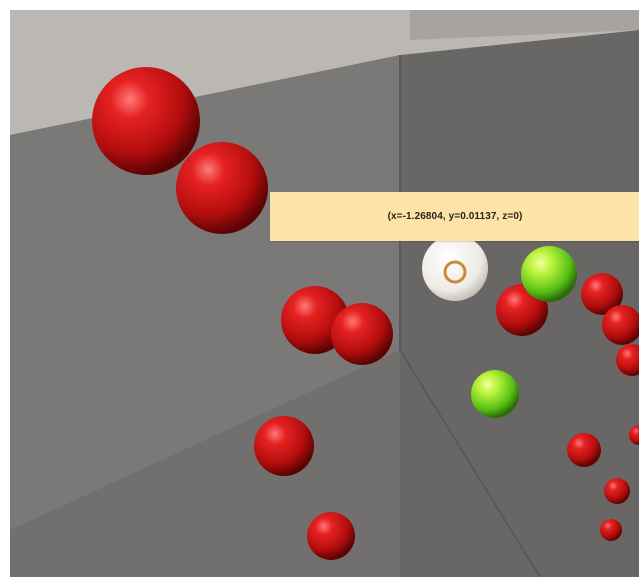 Image resolution: width=639 pixels, height=577 pixels. What do you see at coordinates (455, 268) in the screenshot?
I see `sphere-selected` at bounding box center [455, 268].